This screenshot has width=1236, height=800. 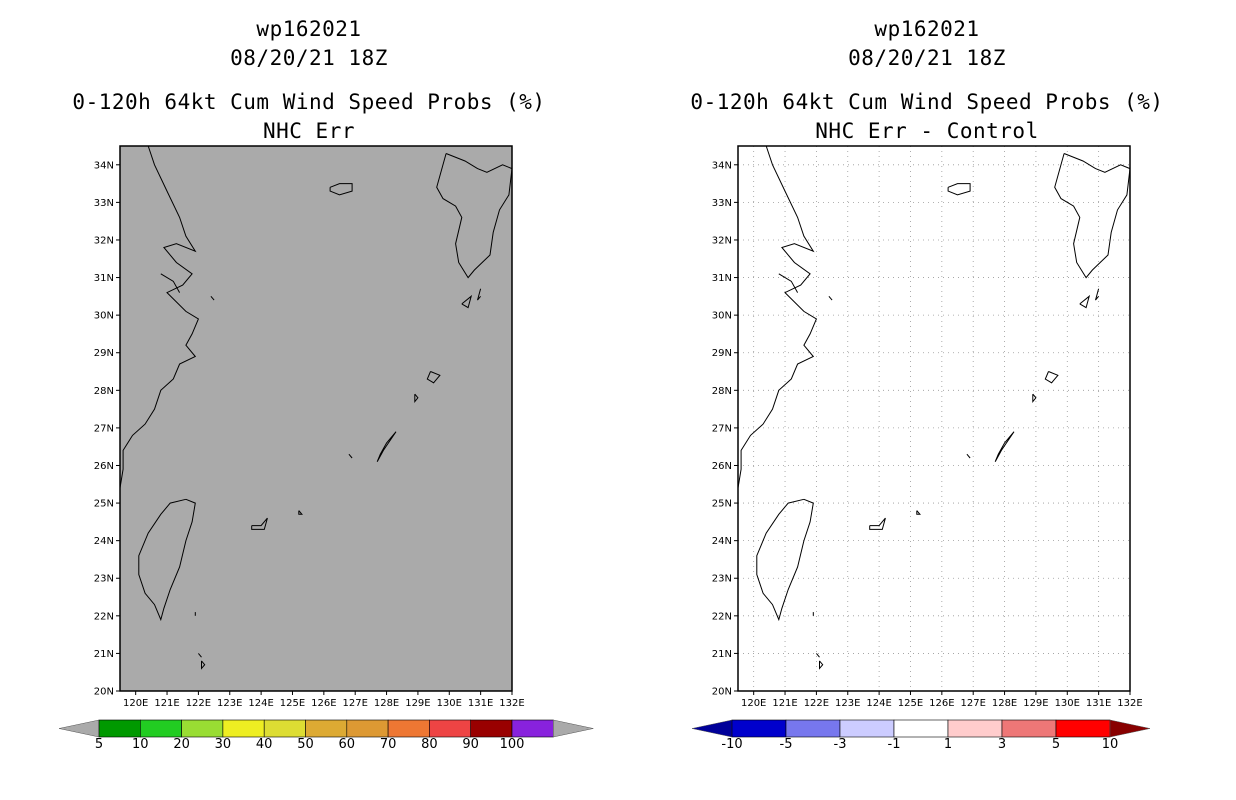 What do you see at coordinates (305, 744) in the screenshot?
I see `colorbar-label: 50` at bounding box center [305, 744].